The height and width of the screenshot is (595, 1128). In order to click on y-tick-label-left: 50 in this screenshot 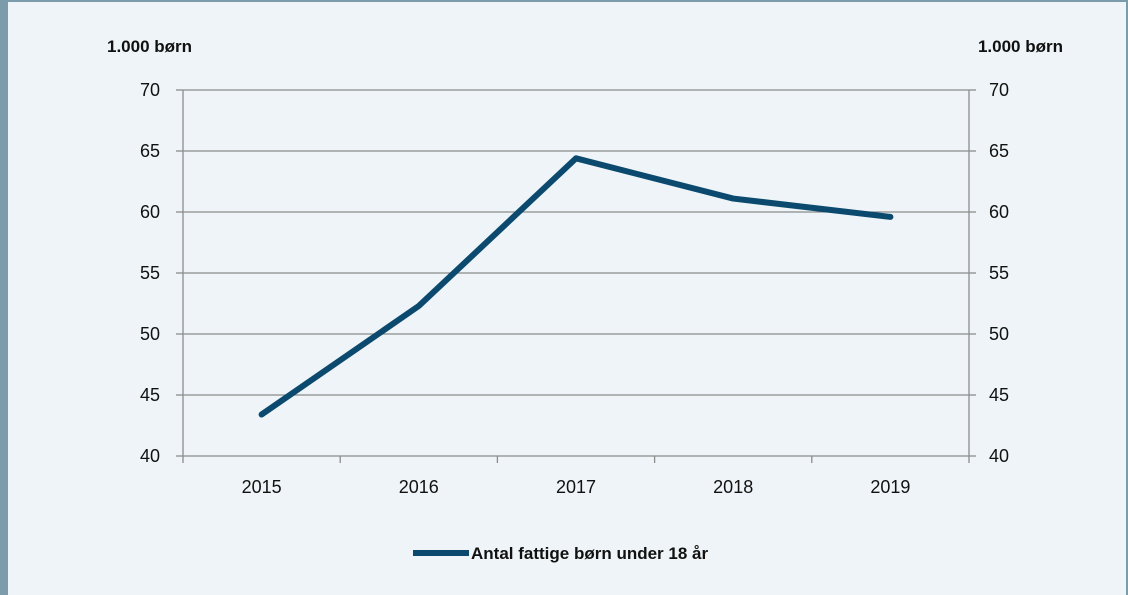, I will do `click(150, 334)`.